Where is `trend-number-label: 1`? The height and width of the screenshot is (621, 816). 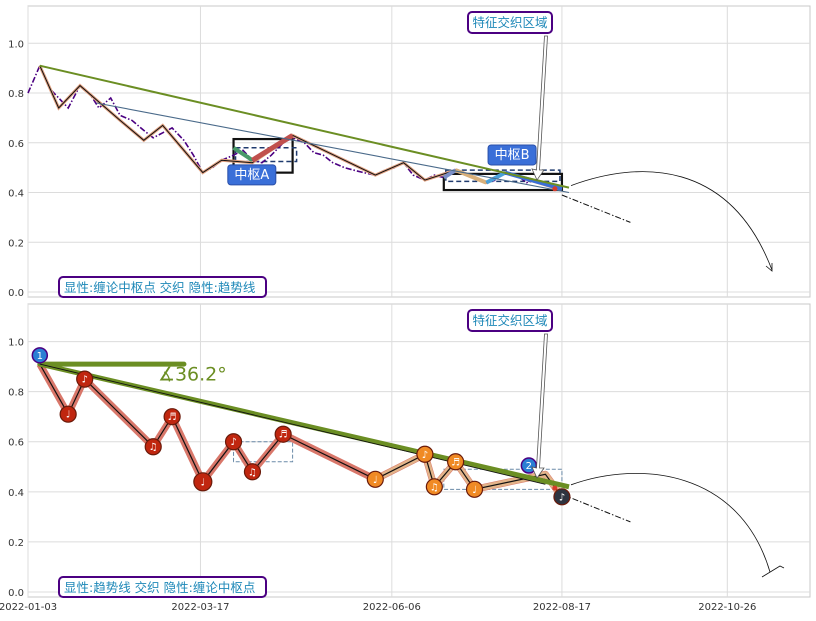 trend-number-label: 1 is located at coordinates (40, 356).